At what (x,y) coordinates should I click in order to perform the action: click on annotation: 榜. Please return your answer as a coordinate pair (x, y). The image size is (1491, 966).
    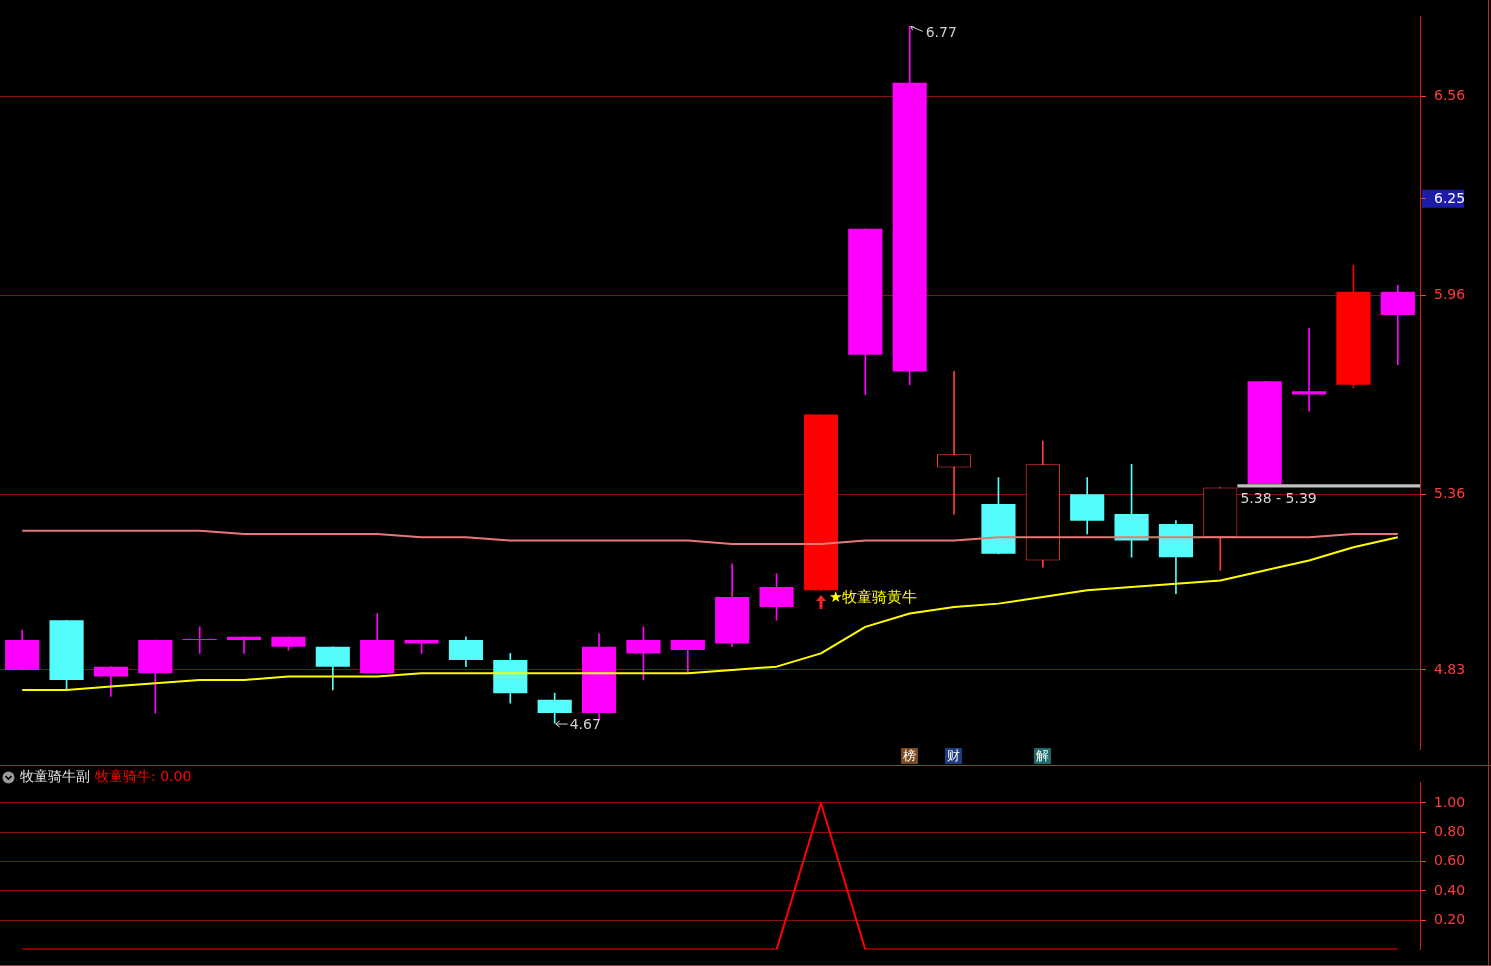
    Looking at the image, I should click on (909, 756).